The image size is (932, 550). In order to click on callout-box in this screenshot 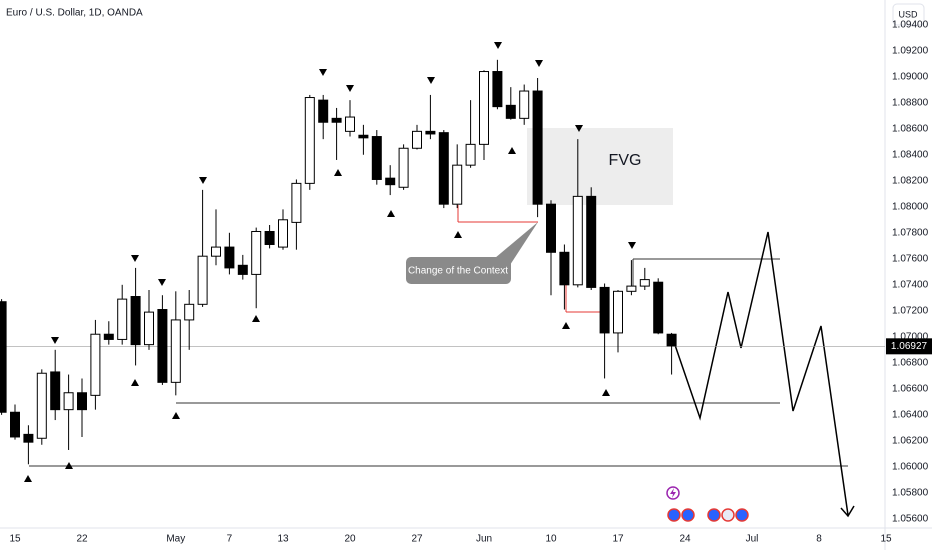, I will do `click(458, 270)`.